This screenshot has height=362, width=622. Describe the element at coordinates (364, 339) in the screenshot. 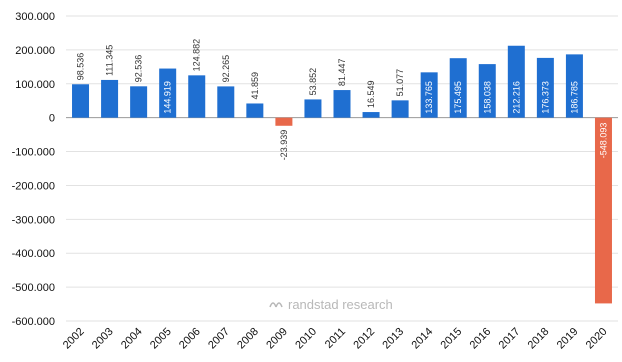

I see `x-tick-label: 2012` at that location.